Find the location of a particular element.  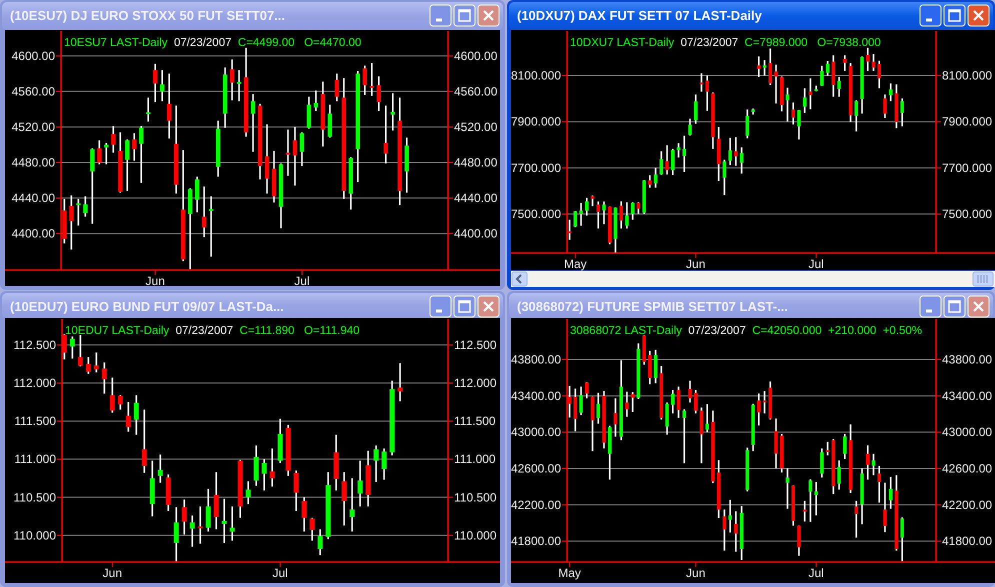

y-tick-label: 7500.000 is located at coordinates (536, 214).